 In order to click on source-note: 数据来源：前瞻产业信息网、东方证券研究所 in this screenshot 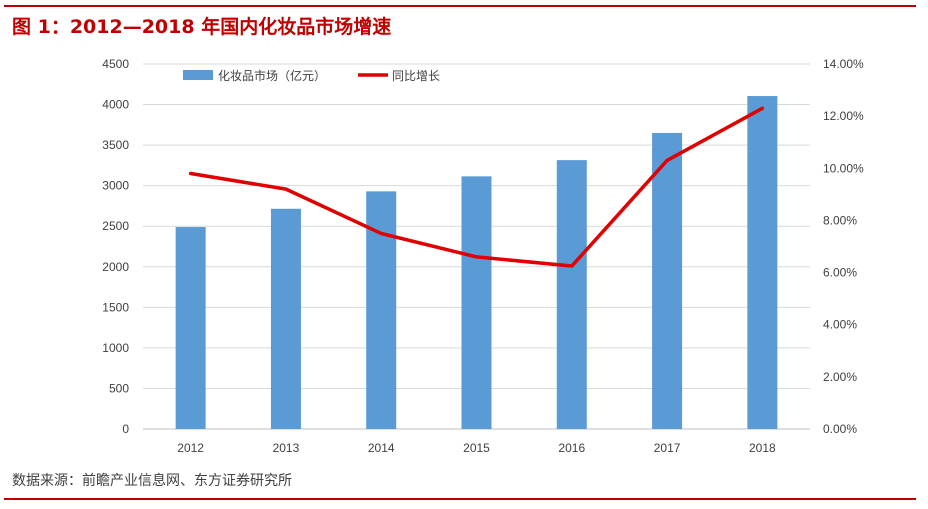, I will do `click(152, 481)`.